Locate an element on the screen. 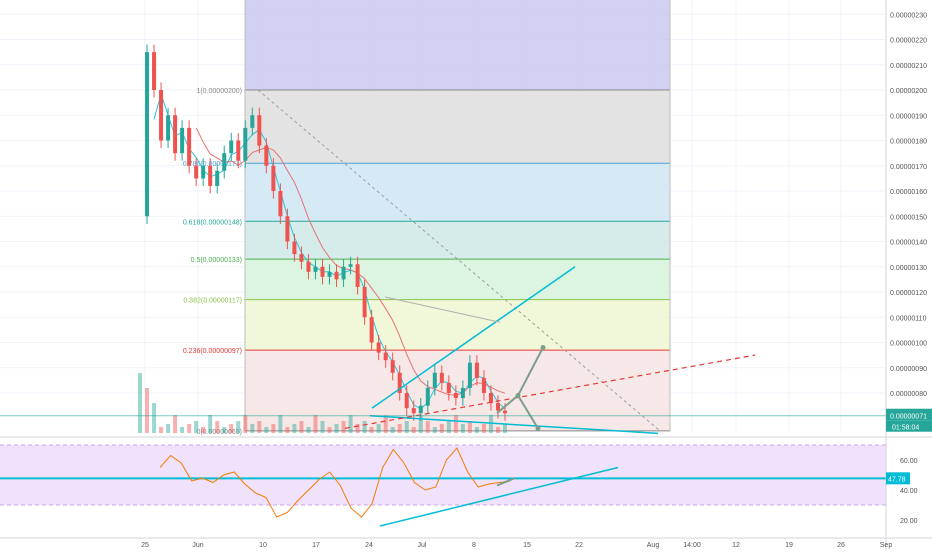  fib-level-label-2: 0.618(0.00000148) is located at coordinates (212, 222).